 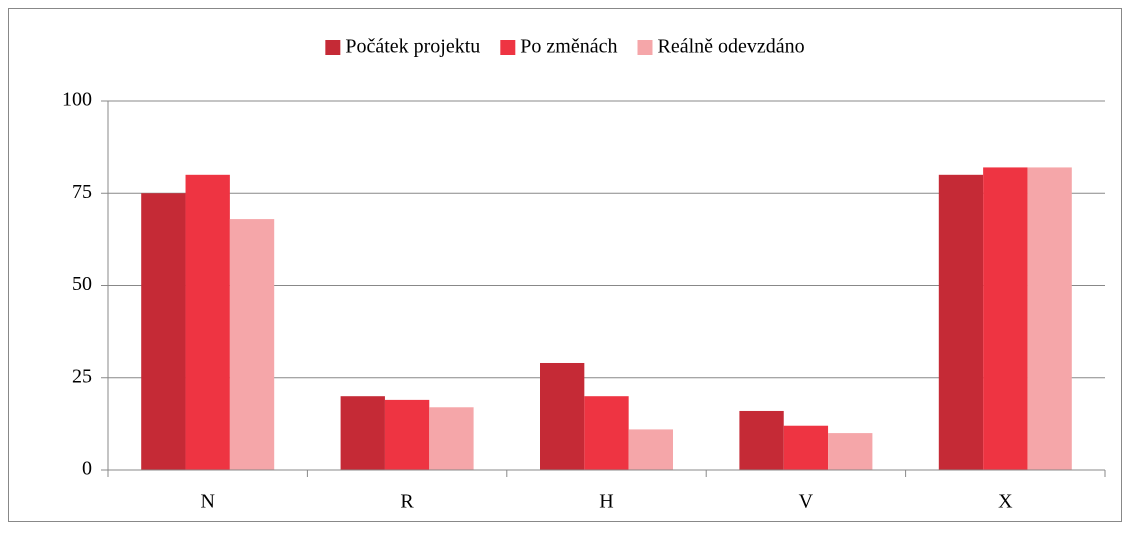 I want to click on x-tick-label: V, so click(x=806, y=502).